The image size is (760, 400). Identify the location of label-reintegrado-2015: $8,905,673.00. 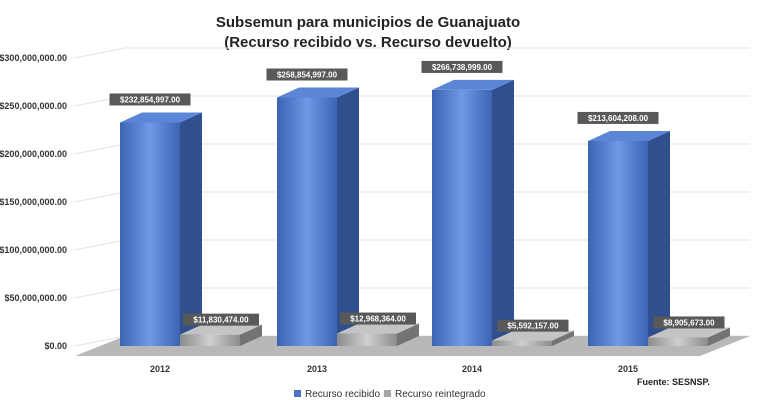
(689, 322).